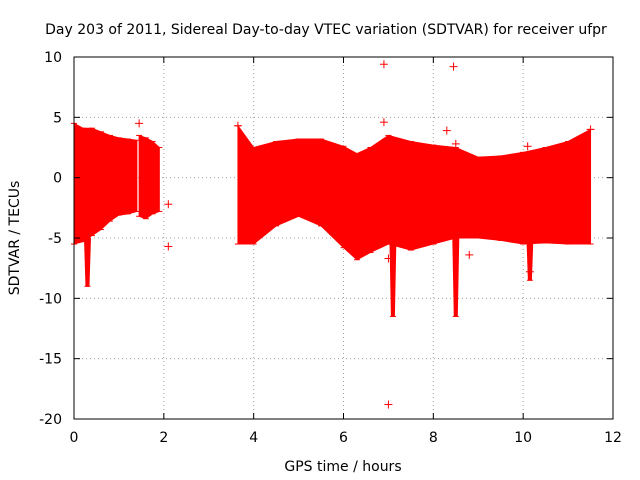 This screenshot has height=480, width=640. What do you see at coordinates (50, 360) in the screenshot?
I see `y-tick-label: -15` at bounding box center [50, 360].